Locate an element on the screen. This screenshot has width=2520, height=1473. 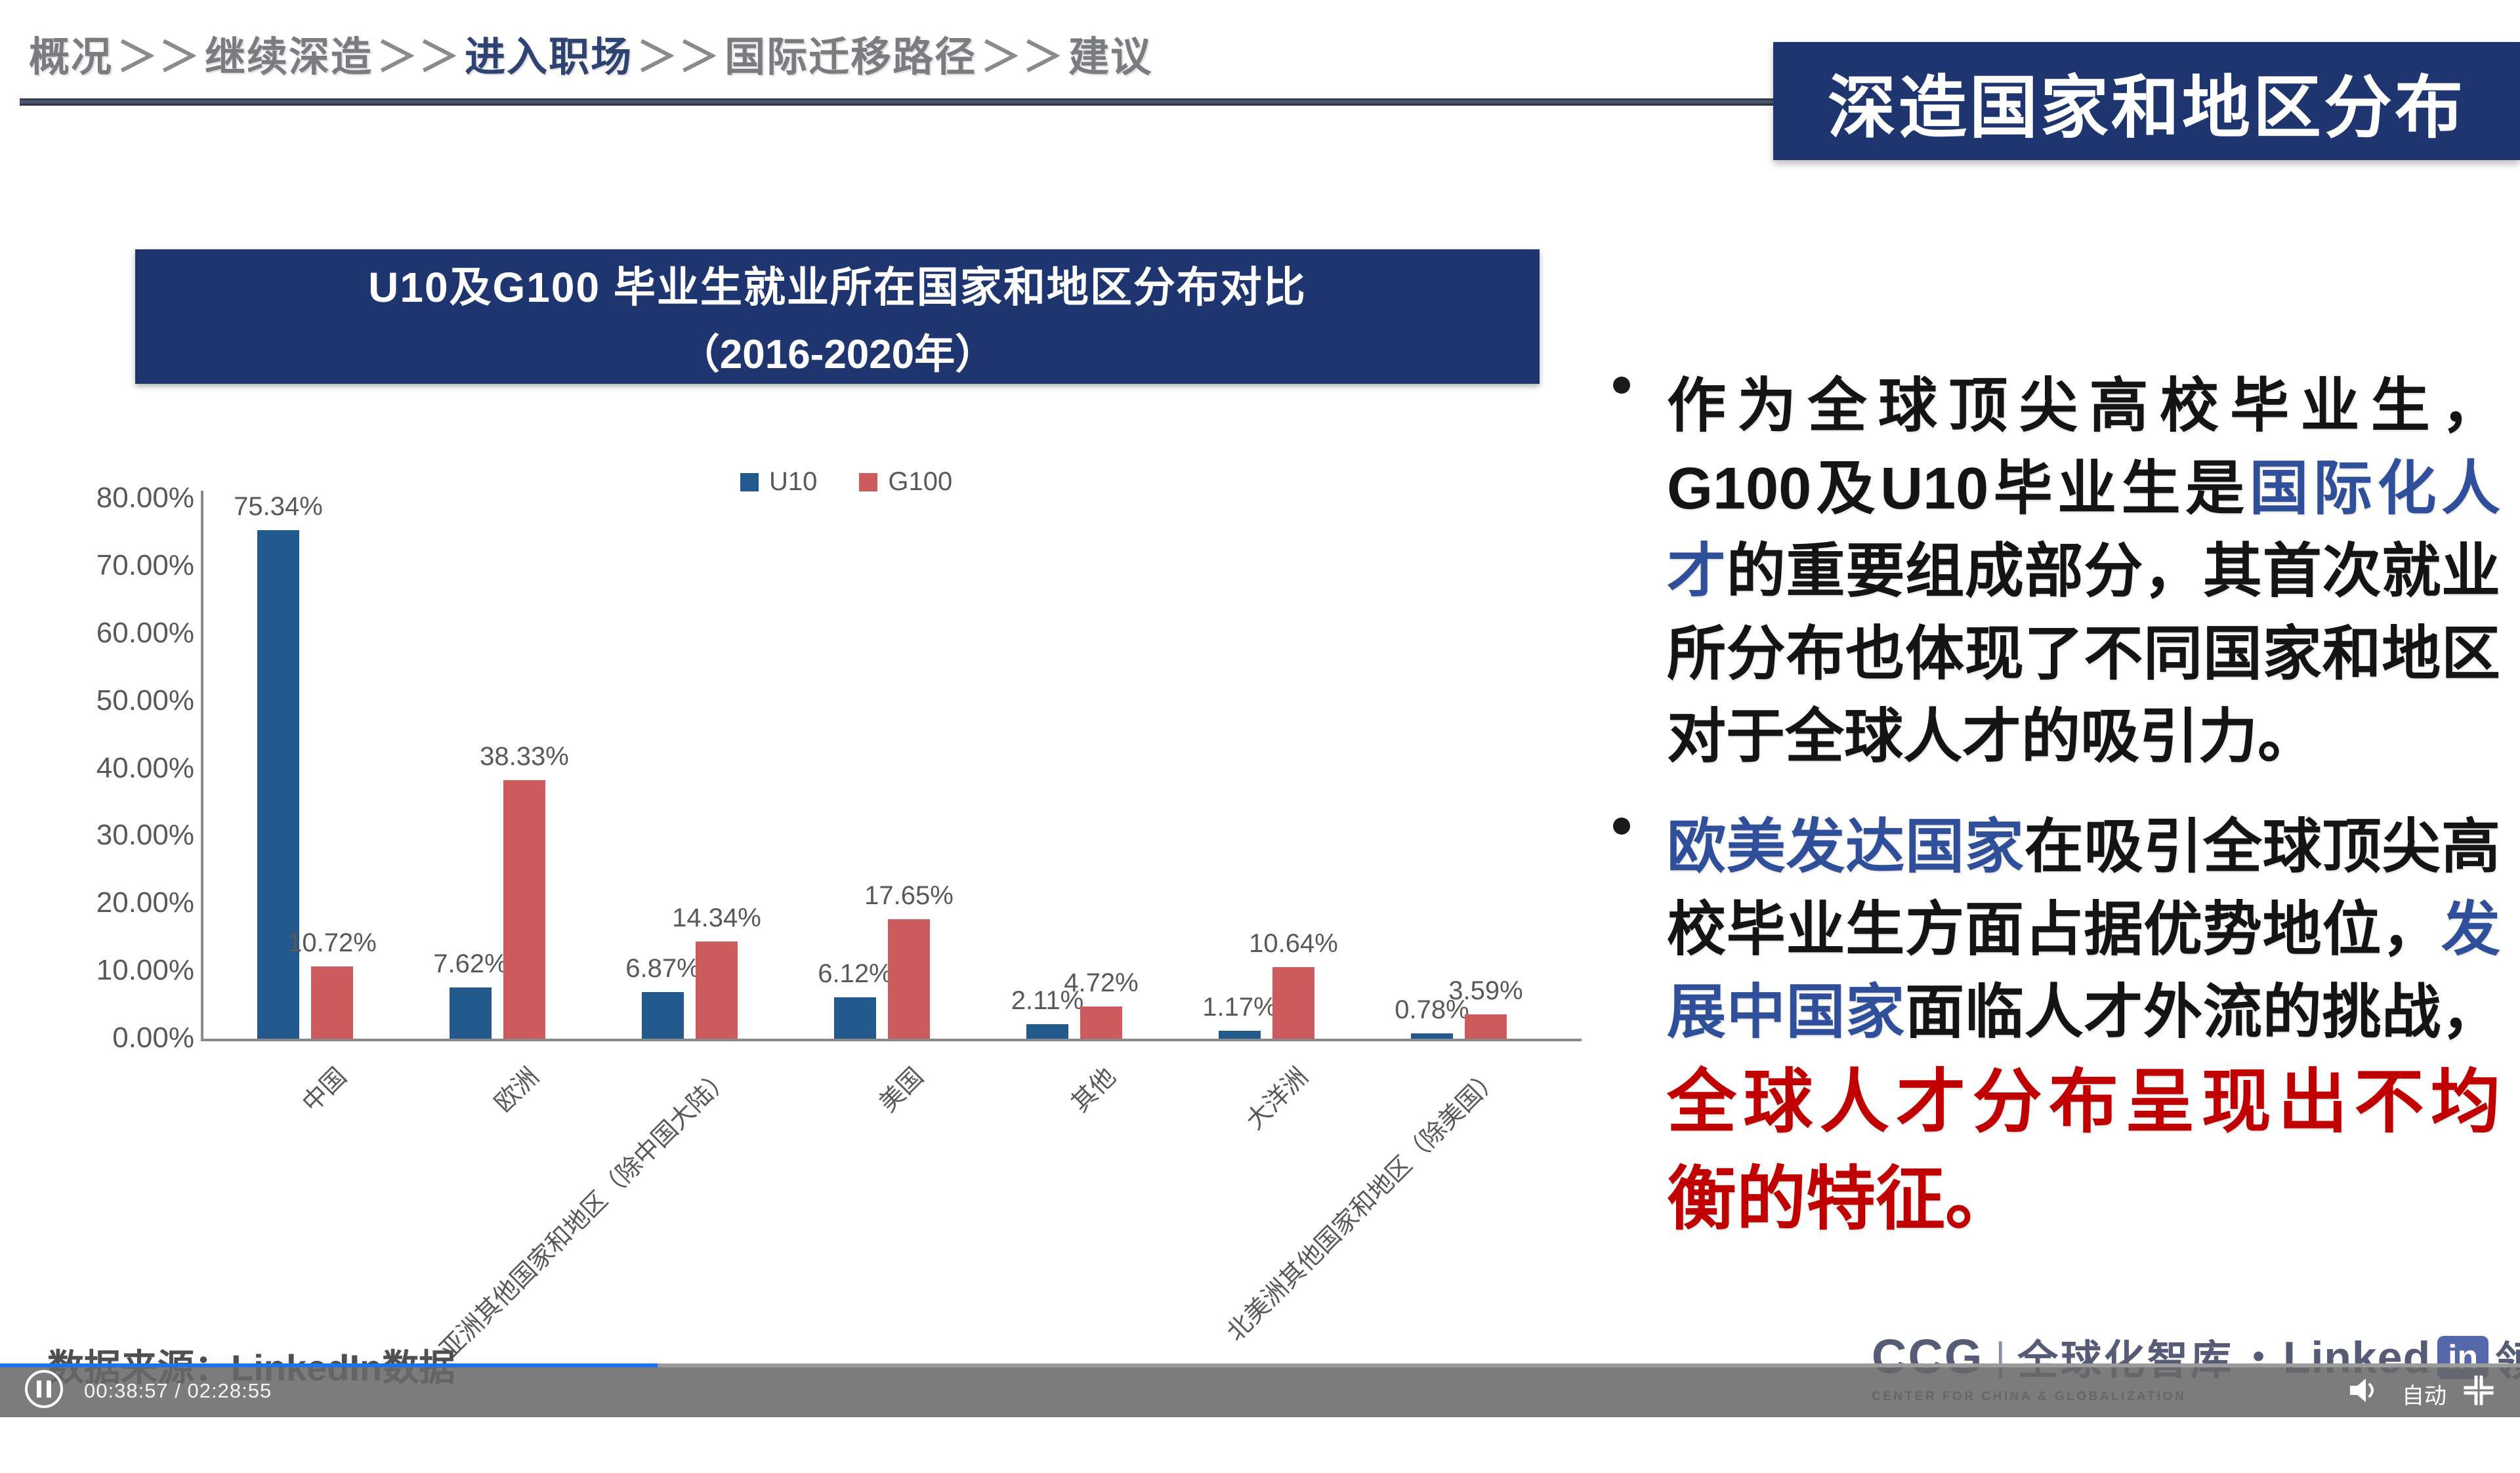
bar-value-label: 0.78% is located at coordinates (1432, 1010).